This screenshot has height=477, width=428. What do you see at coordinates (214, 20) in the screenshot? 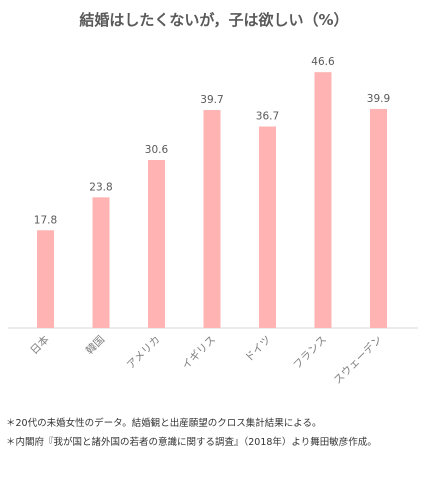
I see `chart-title: 結婚はしたくないが，子は欲しい（%）` at bounding box center [214, 20].